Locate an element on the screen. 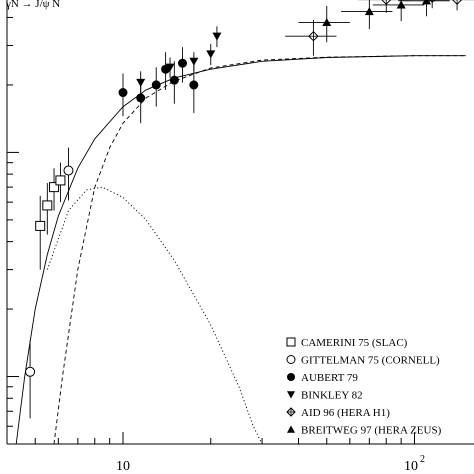 The height and width of the screenshot is (474, 474). legend-entry: BINKLEY 82 is located at coordinates (325, 396).